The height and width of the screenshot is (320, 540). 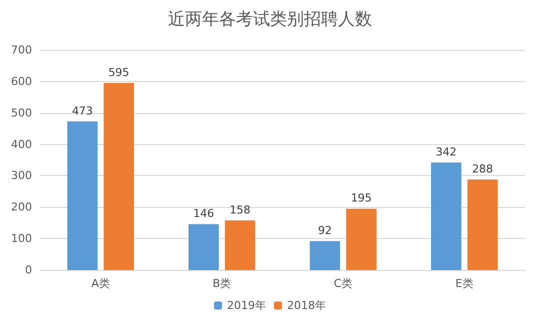 I want to click on legend-label: 2018年, so click(x=306, y=305).